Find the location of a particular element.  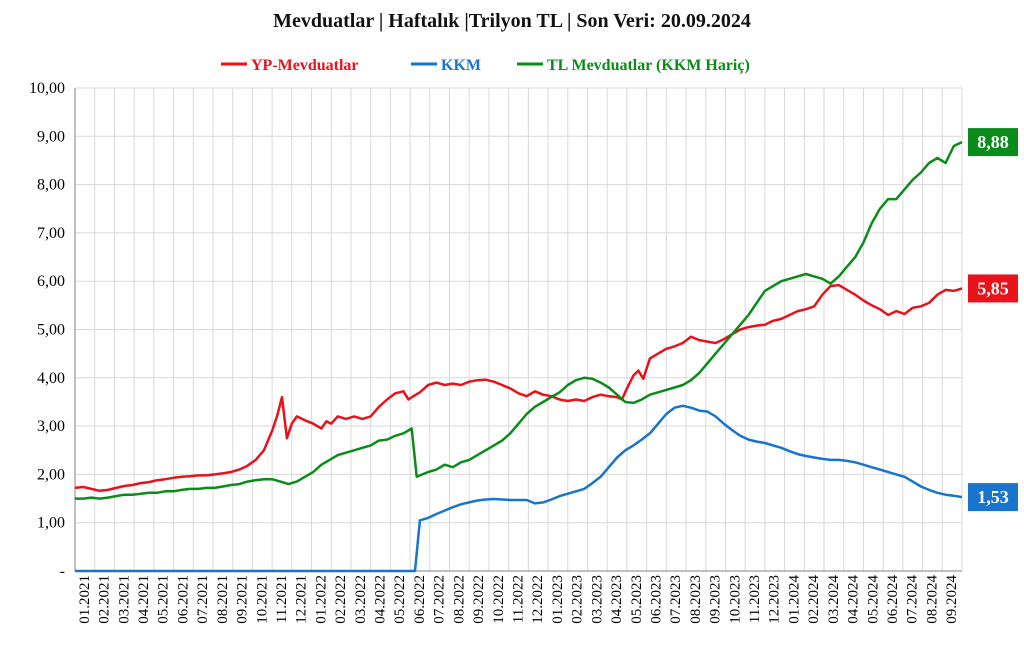

x-tick-label: 07.2022 is located at coordinates (440, 599).